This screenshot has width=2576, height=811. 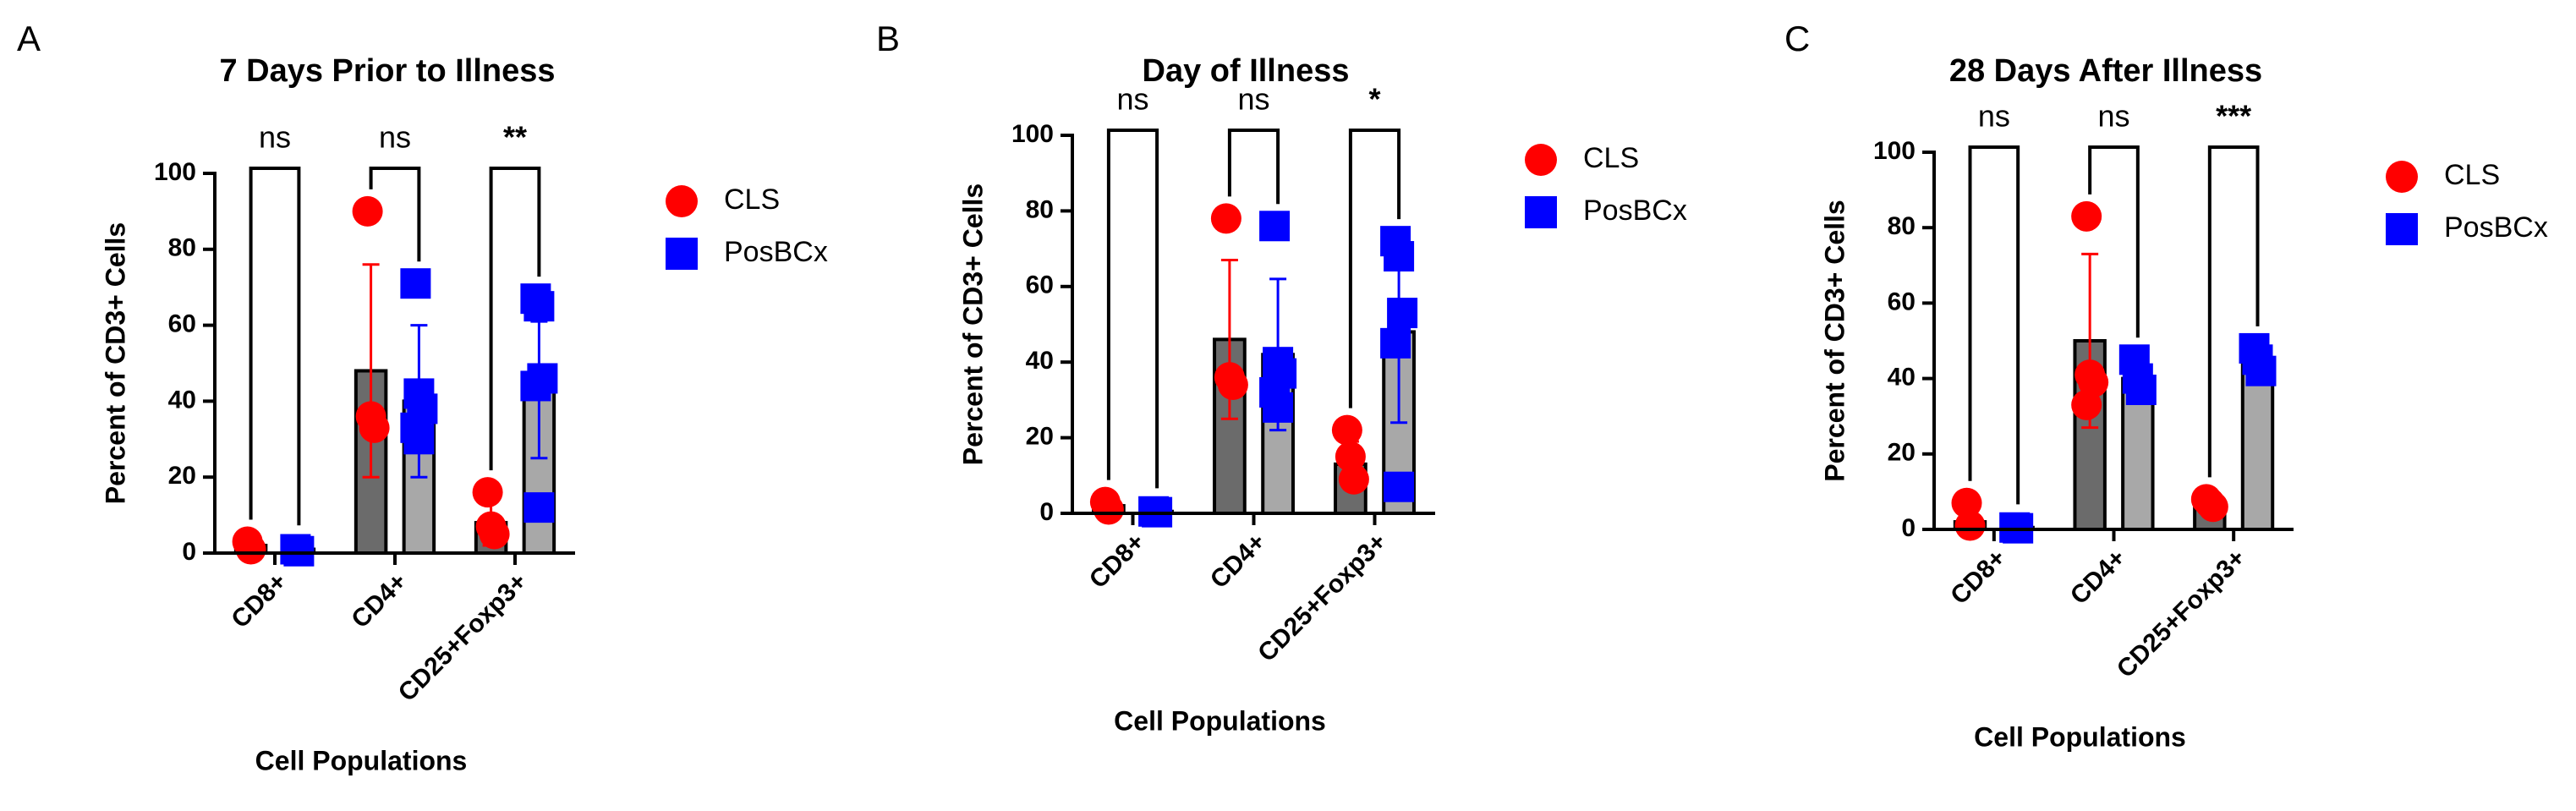 What do you see at coordinates (1374, 99) in the screenshot?
I see `significance-label: *` at bounding box center [1374, 99].